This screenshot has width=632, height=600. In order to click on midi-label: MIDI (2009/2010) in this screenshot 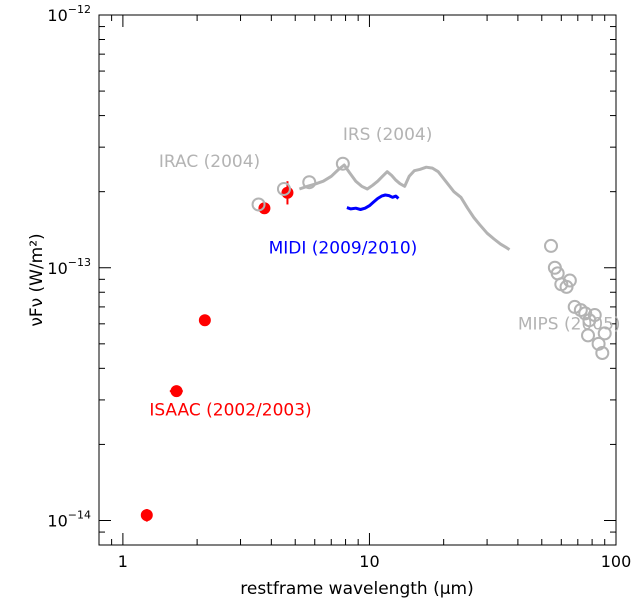, I will do `click(343, 248)`.